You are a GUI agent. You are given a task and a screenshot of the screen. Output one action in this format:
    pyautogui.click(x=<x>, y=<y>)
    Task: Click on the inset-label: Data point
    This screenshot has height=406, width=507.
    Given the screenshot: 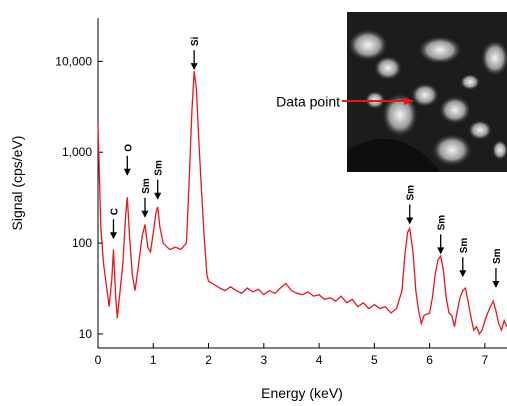 What is the action you would take?
    pyautogui.click(x=308, y=102)
    